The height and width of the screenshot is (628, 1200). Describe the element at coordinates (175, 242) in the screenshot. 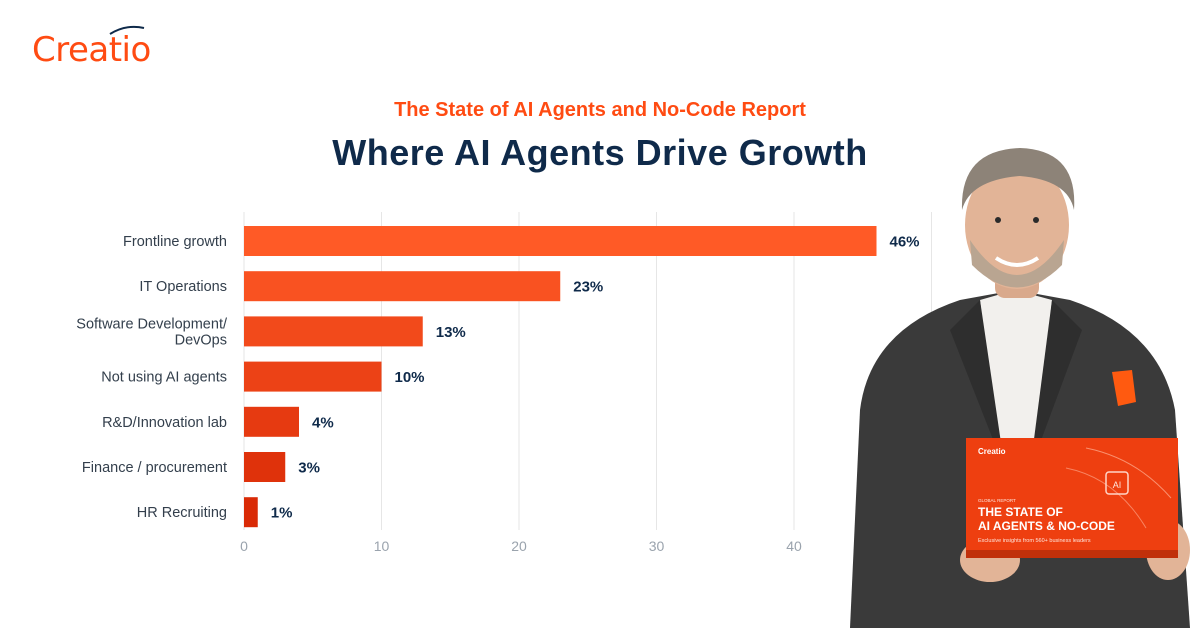

I see `category-label: Frontline growth` at that location.